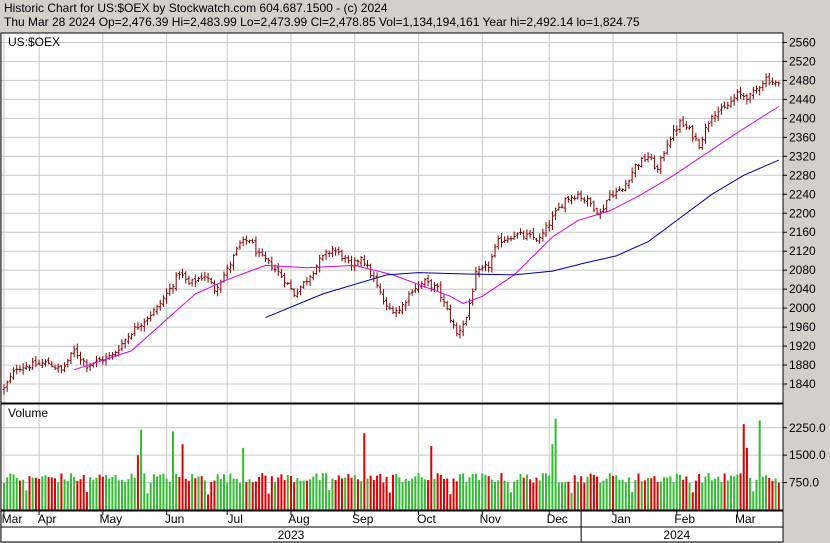 Image resolution: width=830 pixels, height=543 pixels. What do you see at coordinates (802, 270) in the screenshot?
I see `price-tick-label: 2080` at bounding box center [802, 270].